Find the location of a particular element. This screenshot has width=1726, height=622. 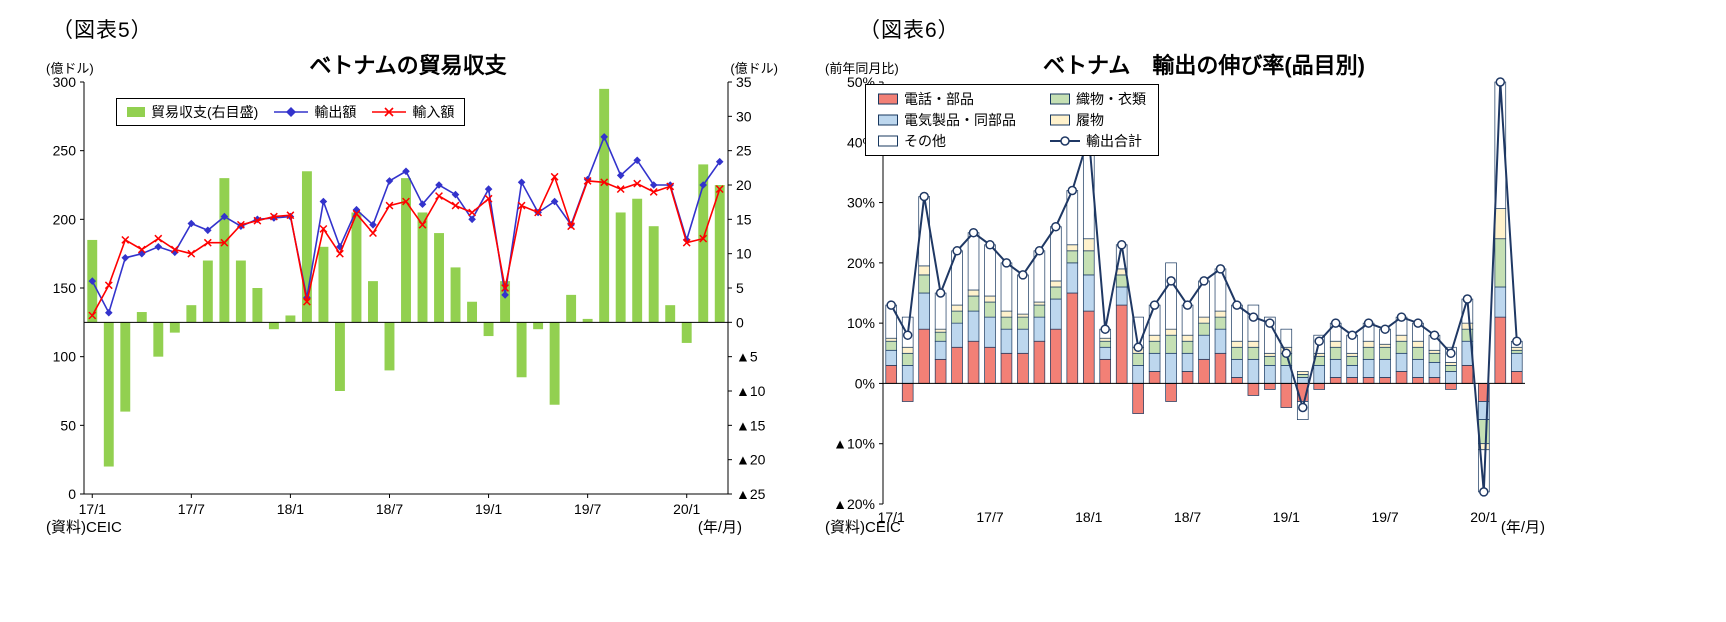

legend-label-phones: 電話・部品 is located at coordinates (939, 99).